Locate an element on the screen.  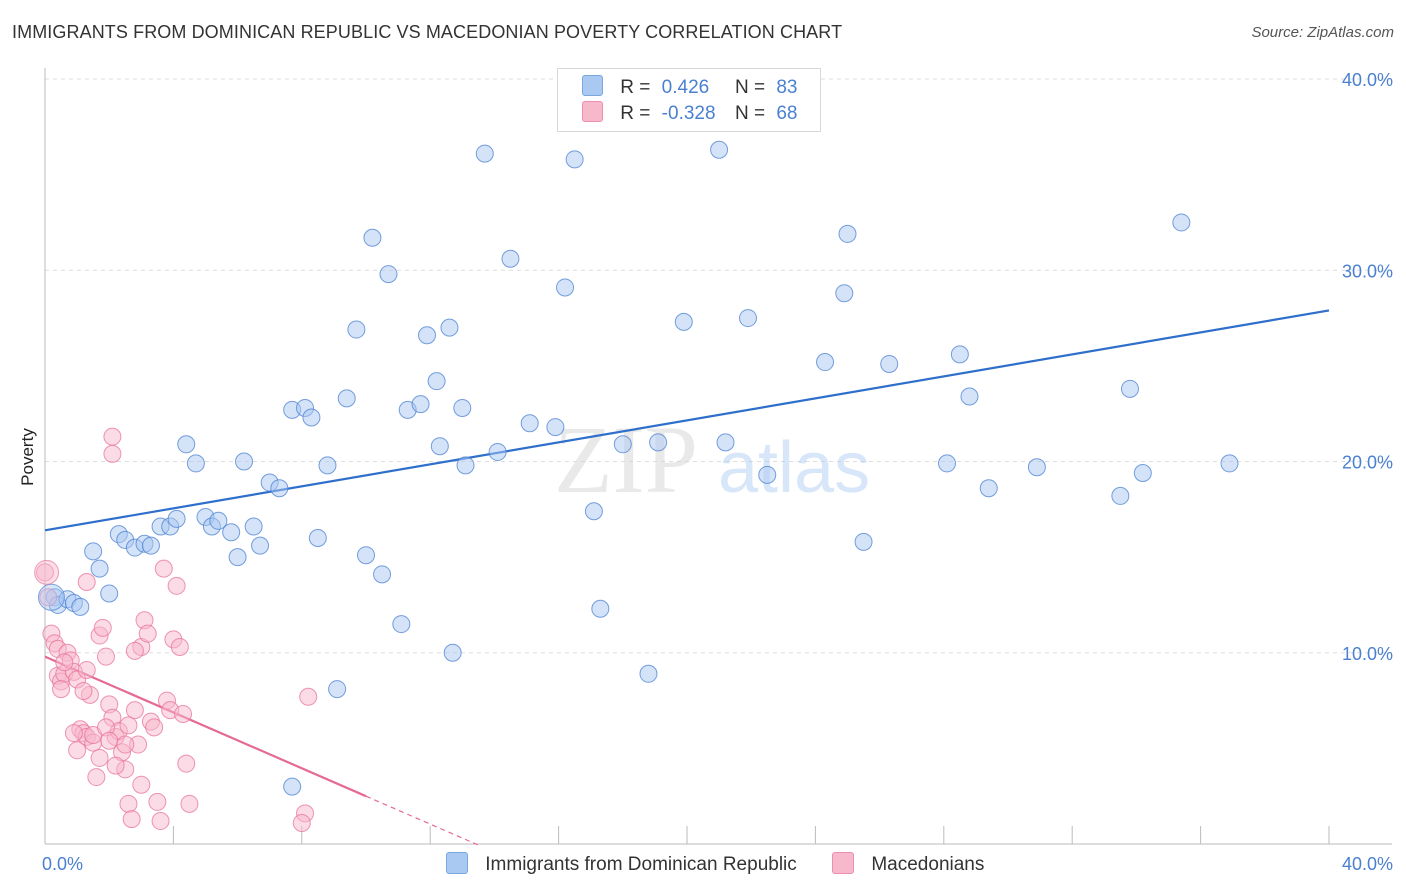
watermark-atlas: atlas is located at coordinates (794, 468).